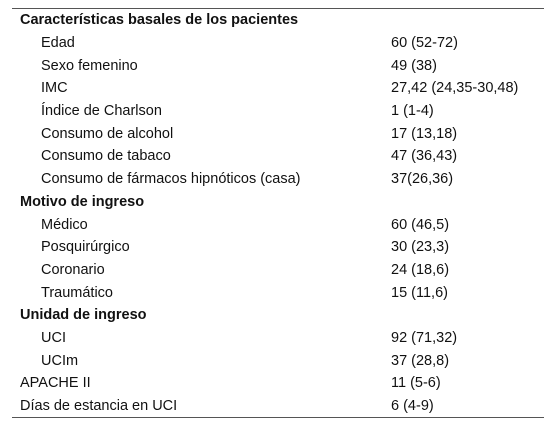 Image resolution: width=554 pixels, height=447 pixels. I want to click on row-label: Coronario, so click(73, 269).